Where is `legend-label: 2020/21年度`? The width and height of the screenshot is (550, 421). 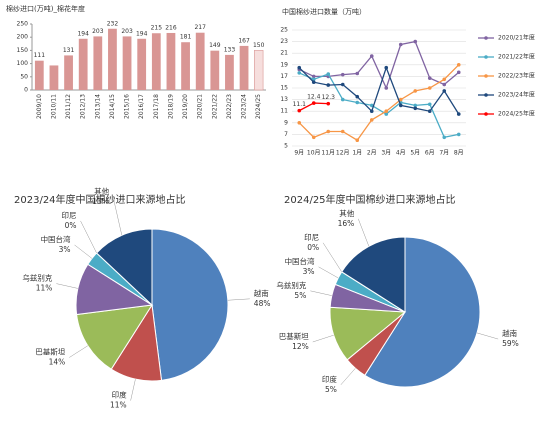
legend-label: 2020/21年度 is located at coordinates (516, 38).